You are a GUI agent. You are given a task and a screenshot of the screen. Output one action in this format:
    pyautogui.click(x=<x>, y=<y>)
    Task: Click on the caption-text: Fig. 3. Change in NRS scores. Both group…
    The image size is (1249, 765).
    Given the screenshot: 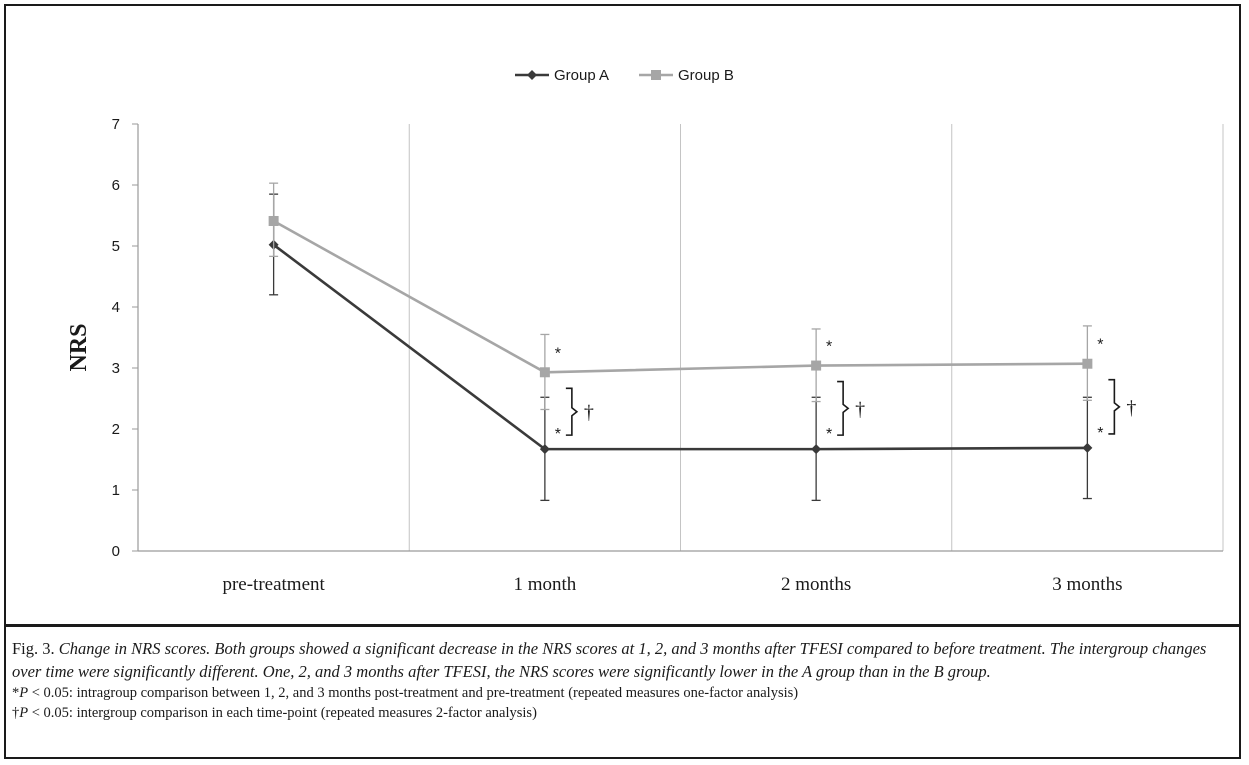 What is the action you would take?
    pyautogui.click(x=619, y=660)
    